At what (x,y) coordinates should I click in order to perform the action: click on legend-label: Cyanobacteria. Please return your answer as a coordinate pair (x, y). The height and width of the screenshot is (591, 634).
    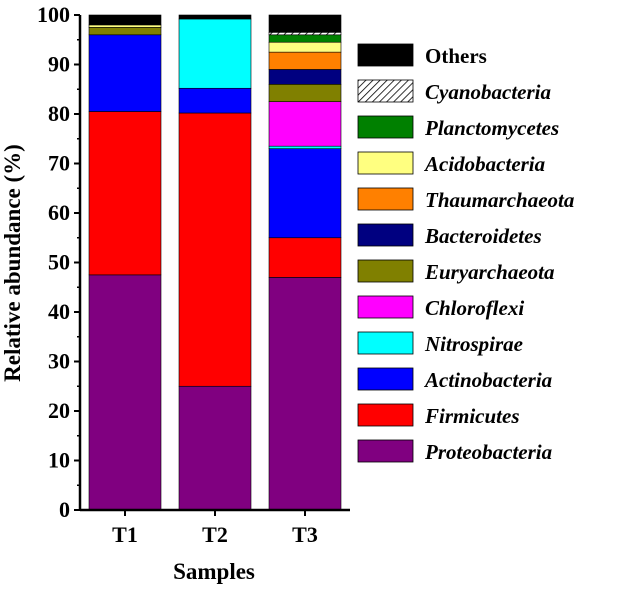
    Looking at the image, I should click on (488, 92).